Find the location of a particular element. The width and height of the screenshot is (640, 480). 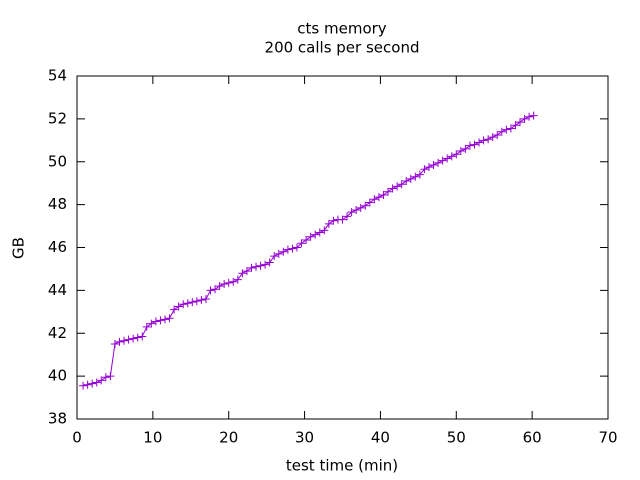

x-tick-label: 40 is located at coordinates (380, 438).